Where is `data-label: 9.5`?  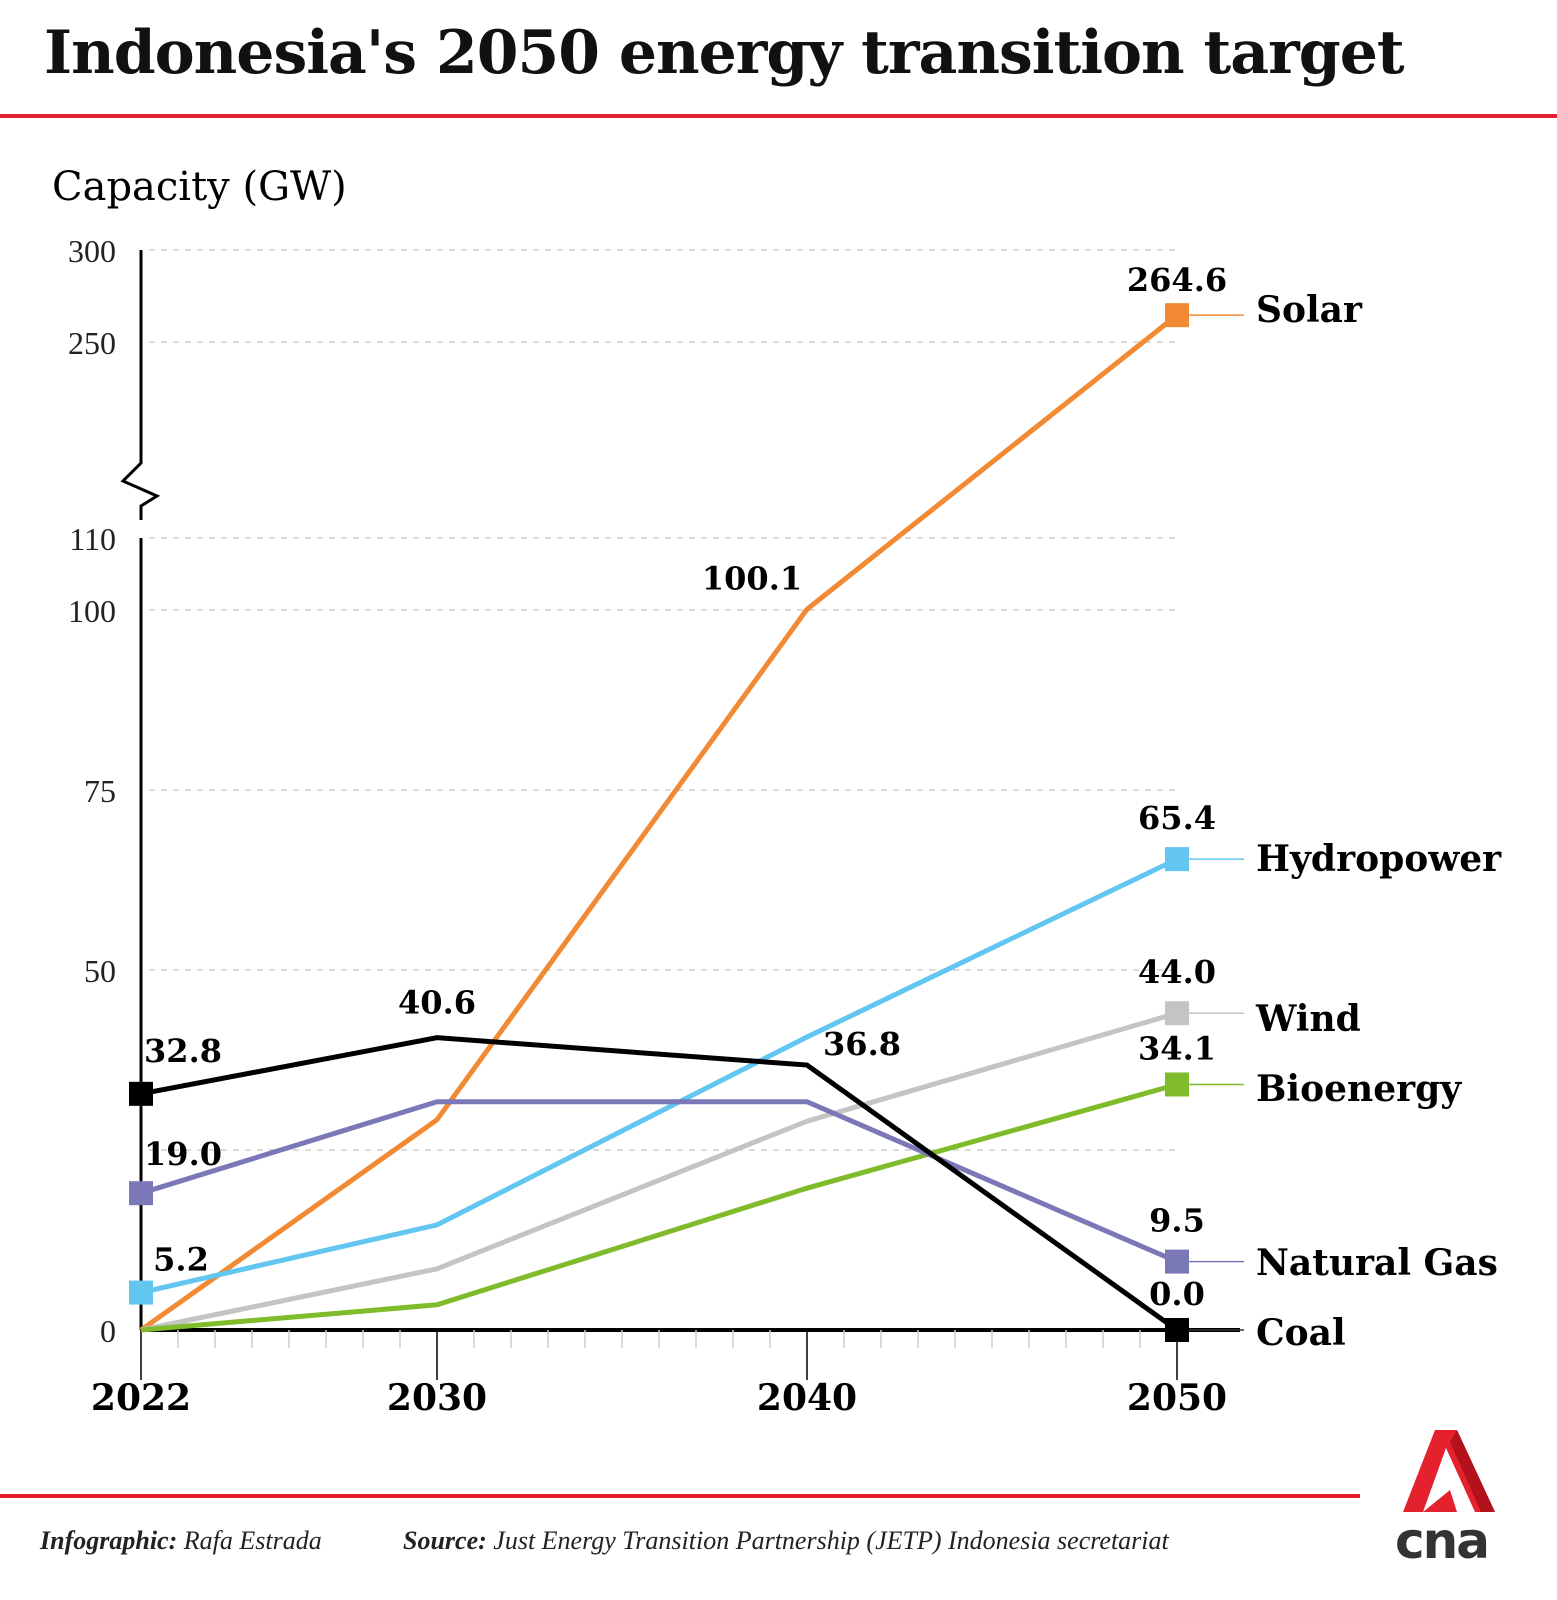 data-label: 9.5 is located at coordinates (1177, 1221).